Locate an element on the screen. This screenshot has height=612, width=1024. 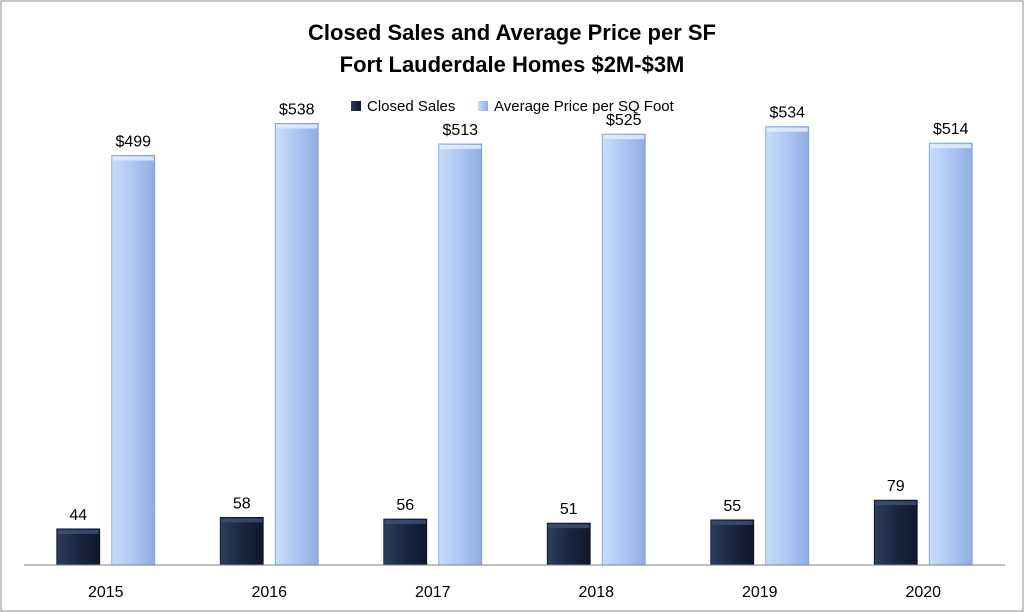
legend-label-avg-price: Average Price per SQ Foot is located at coordinates (584, 106).